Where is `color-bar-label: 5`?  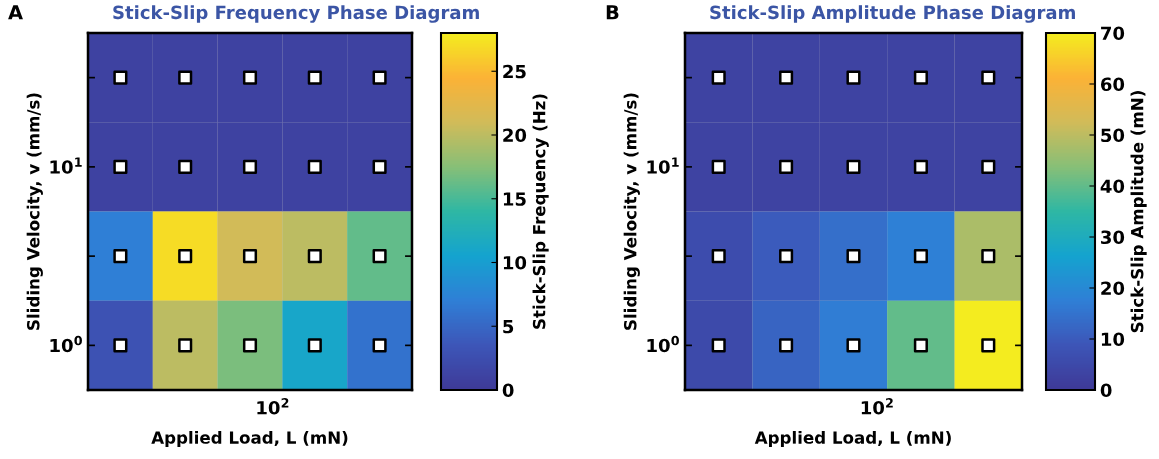
color-bar-label: 5 is located at coordinates (508, 326).